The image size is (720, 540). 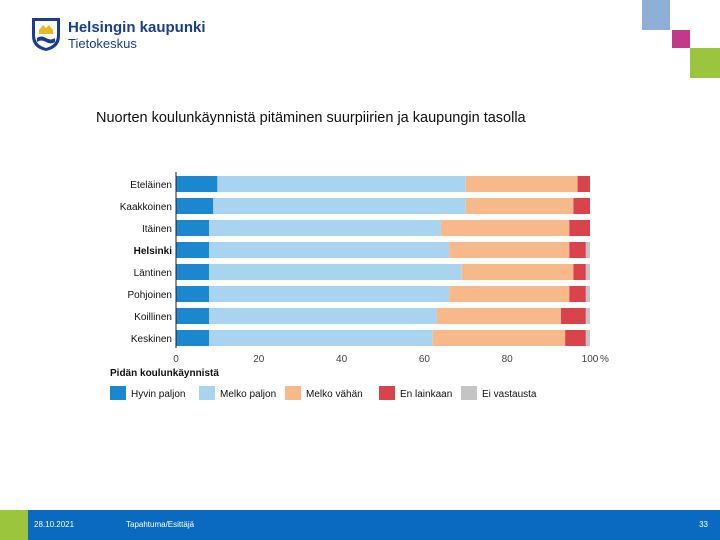 What do you see at coordinates (153, 273) in the screenshot?
I see `category-label: Läntinen` at bounding box center [153, 273].